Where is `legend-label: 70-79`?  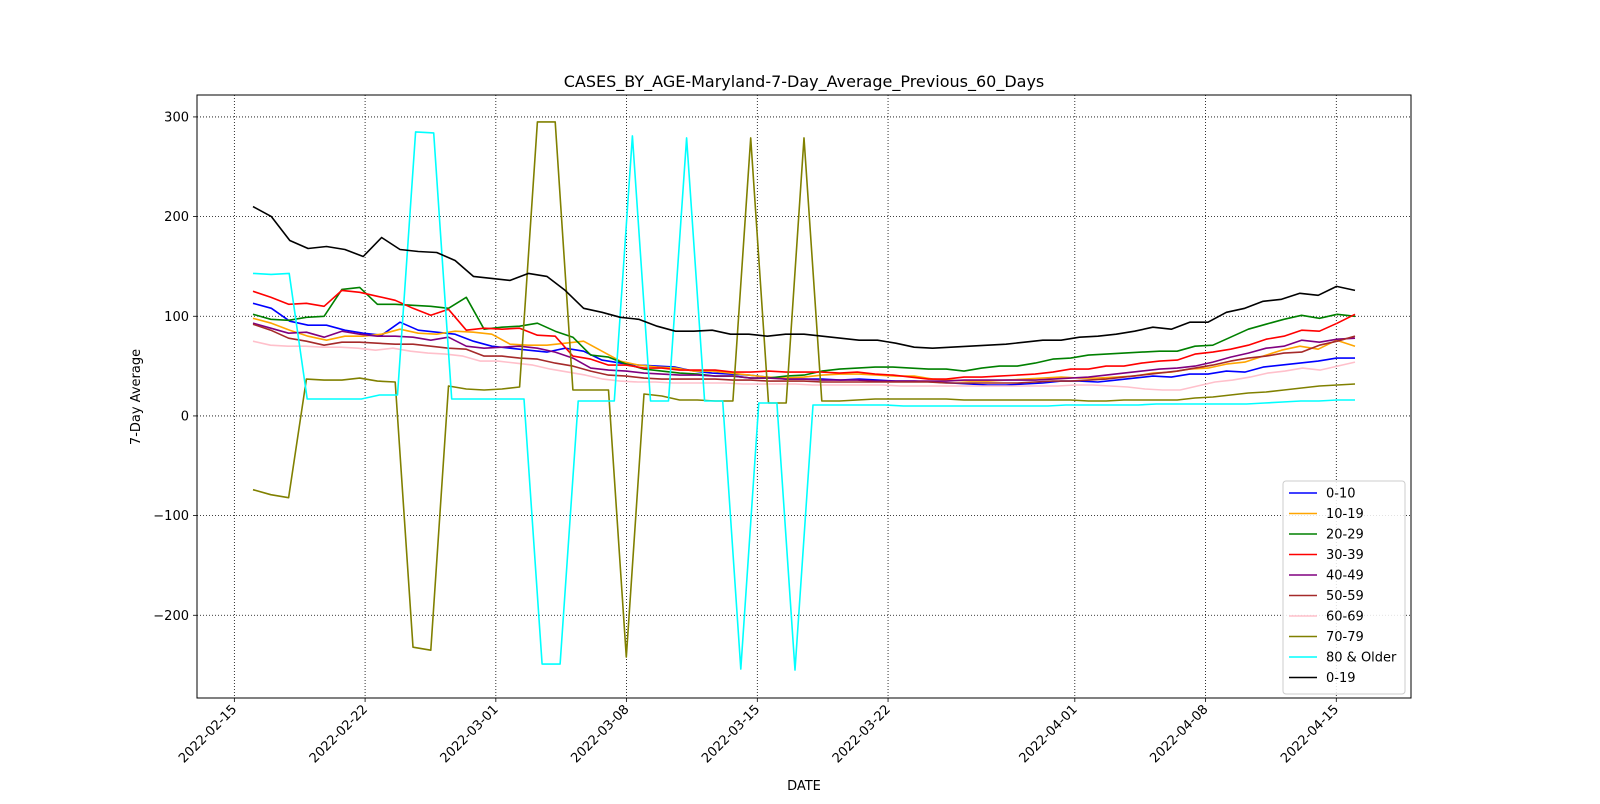
legend-label: 70-79 is located at coordinates (1345, 637).